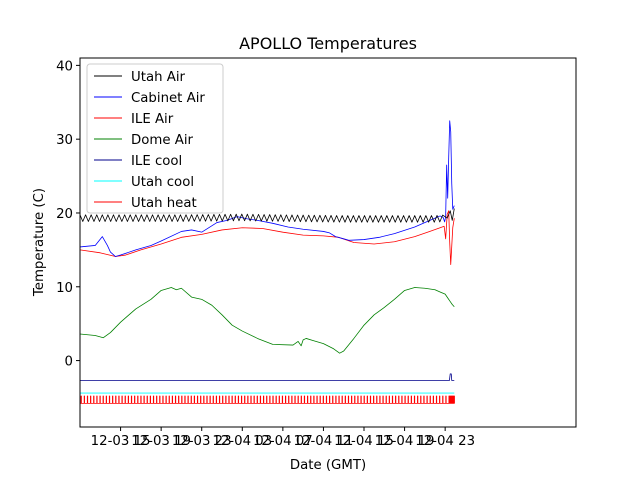 The height and width of the screenshot is (480, 640). Describe the element at coordinates (156, 161) in the screenshot. I see `legend-label-ile-cool: ILE cool` at that location.